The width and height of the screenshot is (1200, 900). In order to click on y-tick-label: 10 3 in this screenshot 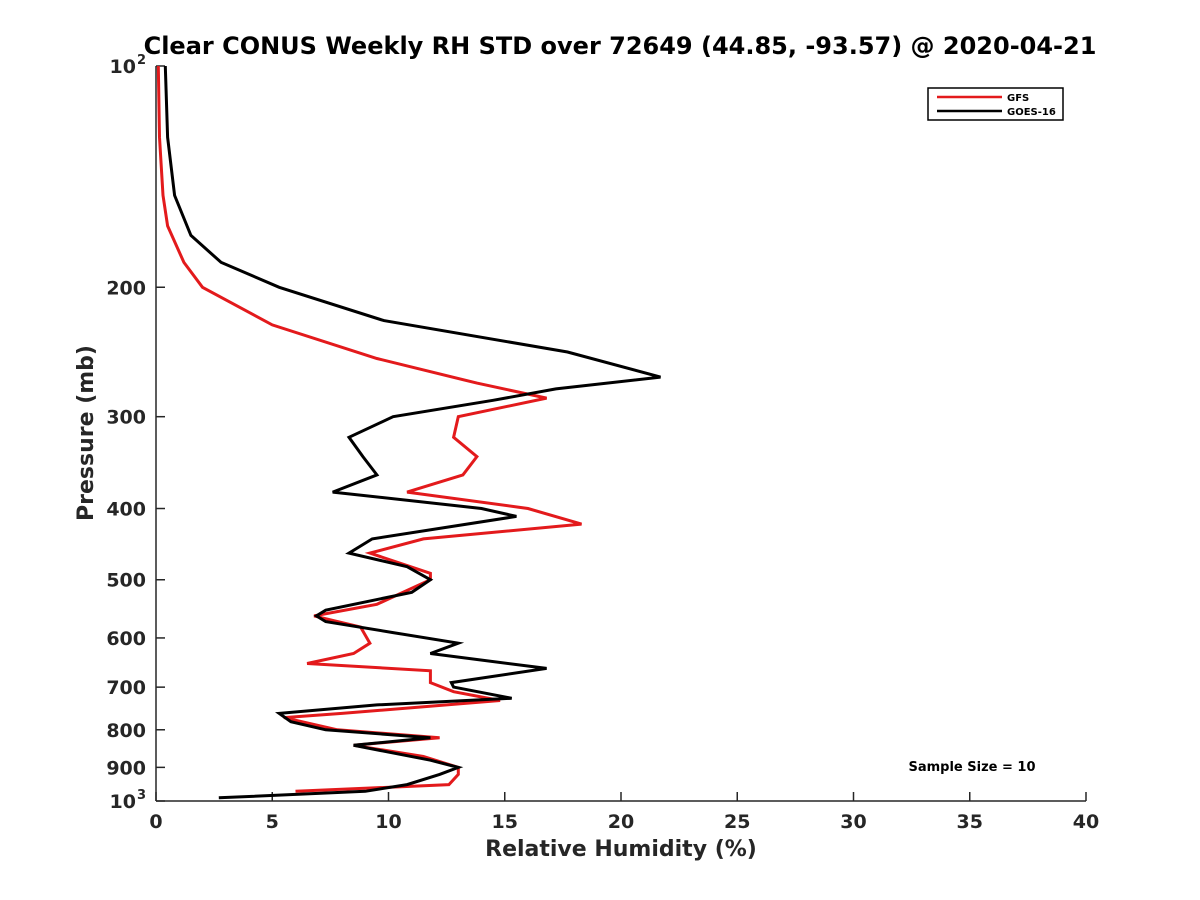, I will do `click(128, 800)`.